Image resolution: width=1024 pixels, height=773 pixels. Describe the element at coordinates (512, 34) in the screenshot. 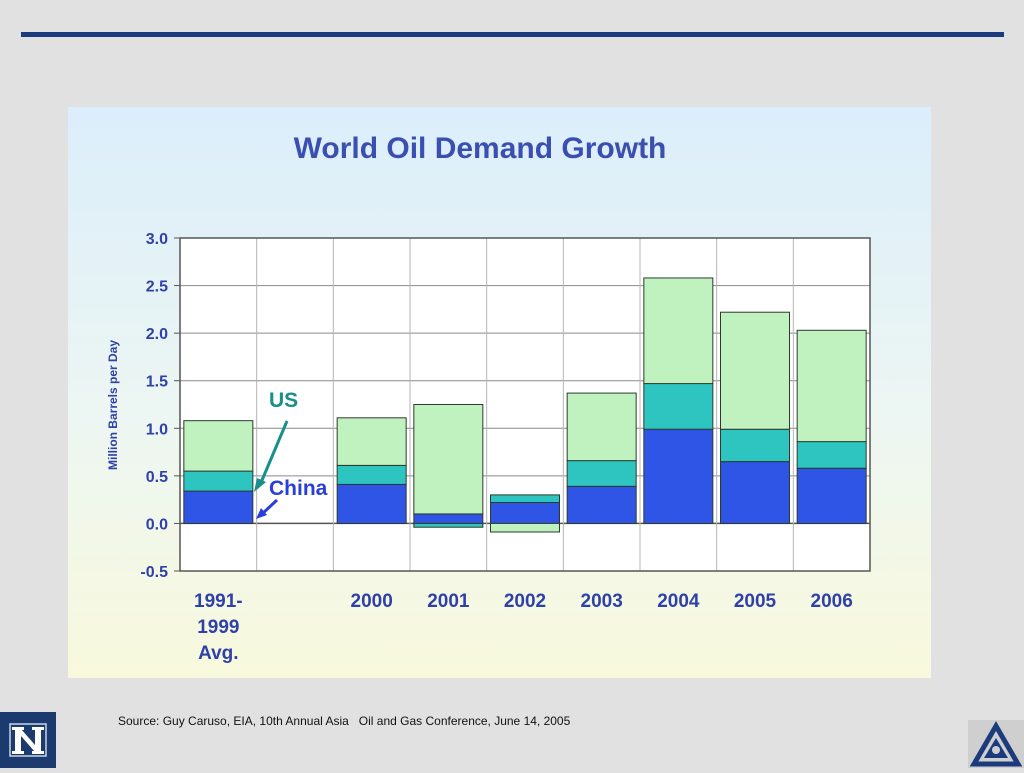

I see `header-rule` at that location.